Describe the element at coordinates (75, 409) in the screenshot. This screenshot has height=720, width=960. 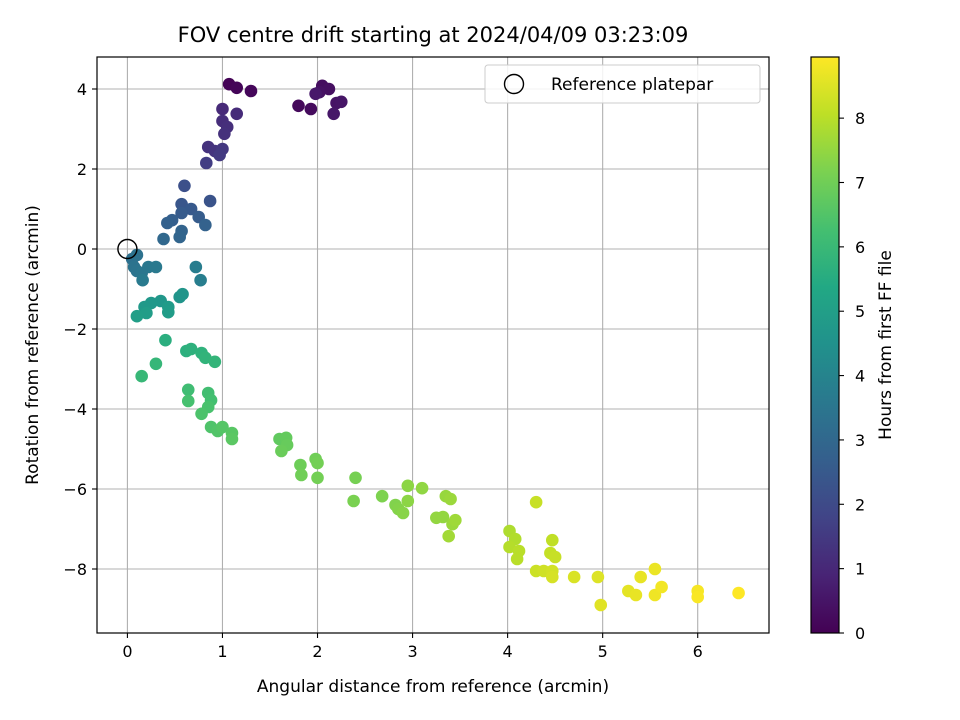
I see `y-tick-label: −4` at that location.